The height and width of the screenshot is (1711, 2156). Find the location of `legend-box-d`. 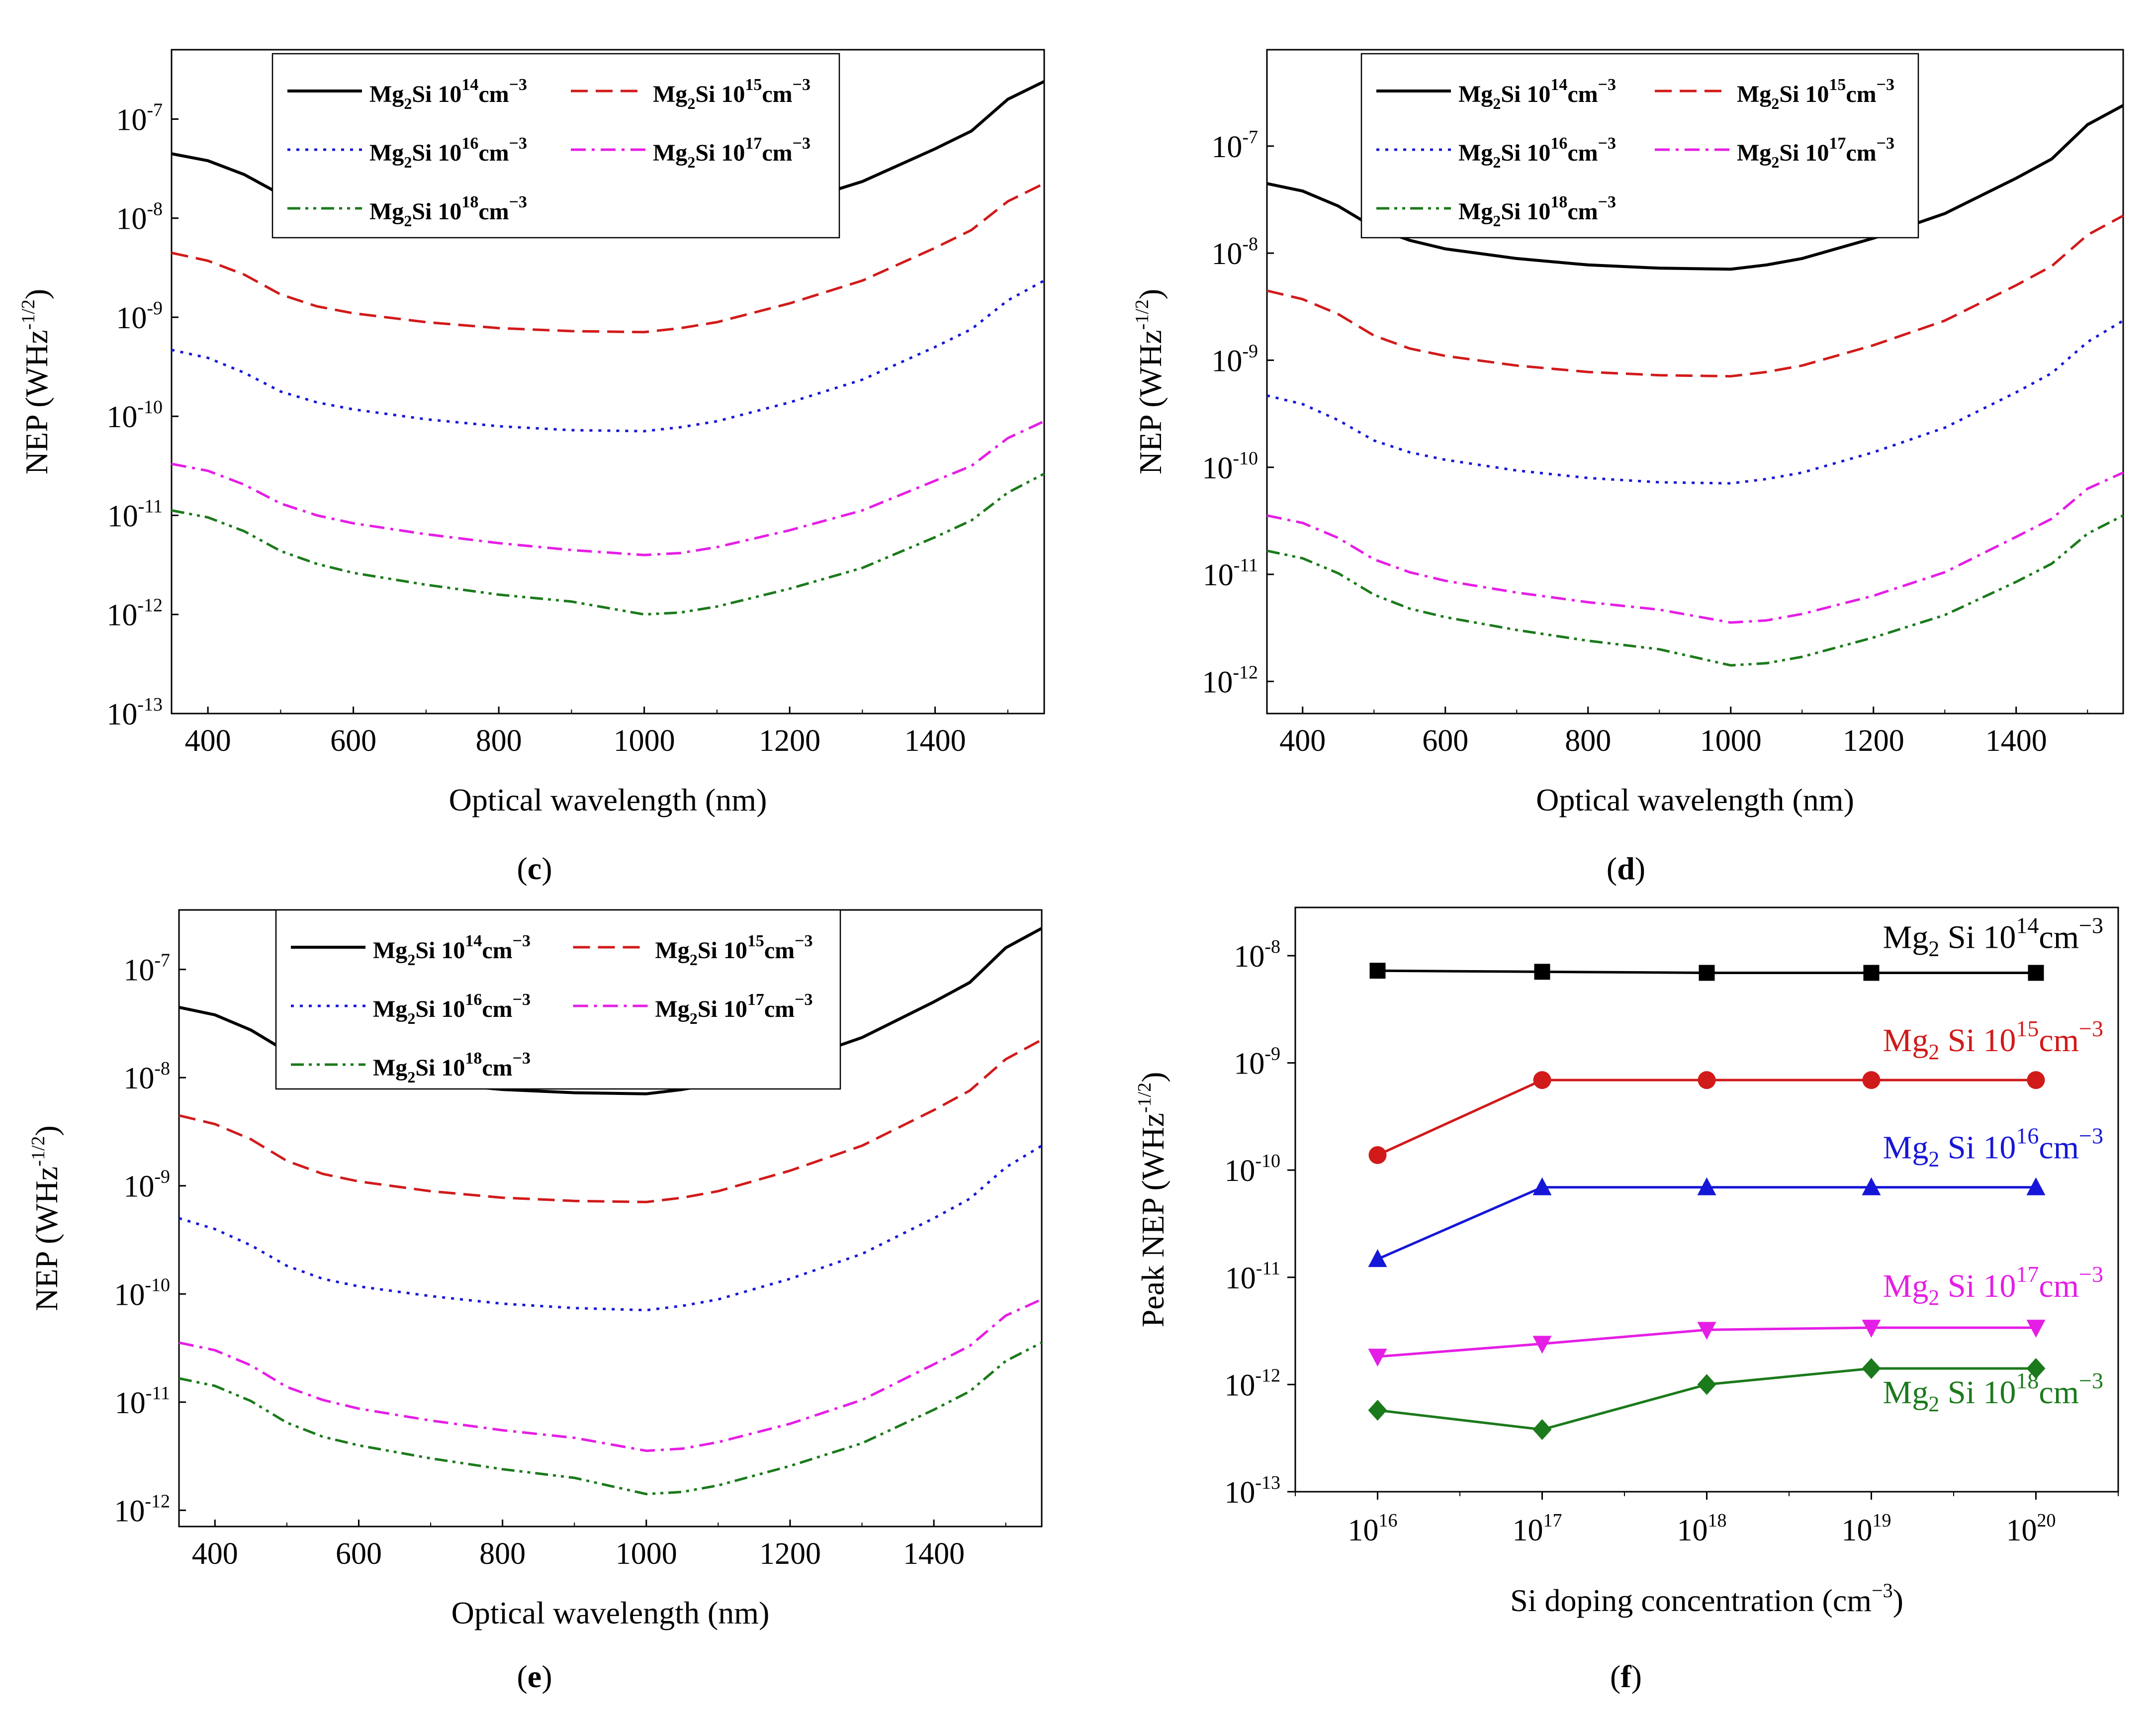

legend-box-d is located at coordinates (1639, 146).